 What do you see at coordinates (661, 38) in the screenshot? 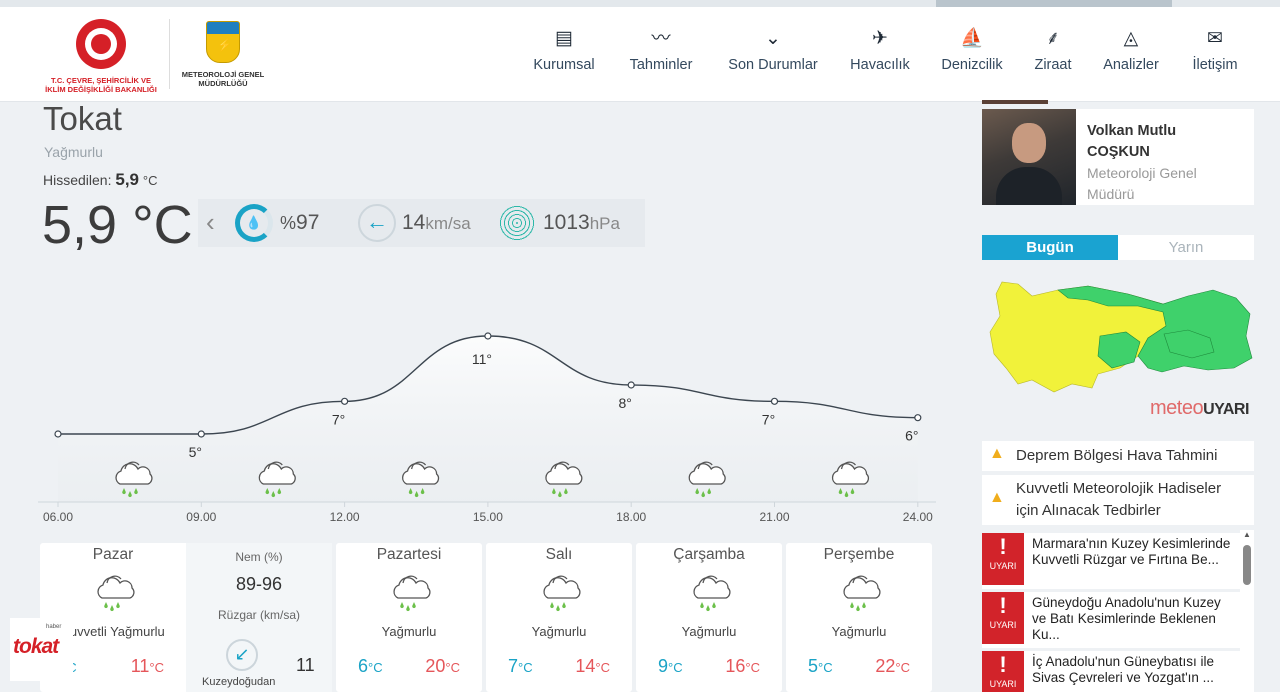
I see `chart-icon: 〰` at bounding box center [661, 38].